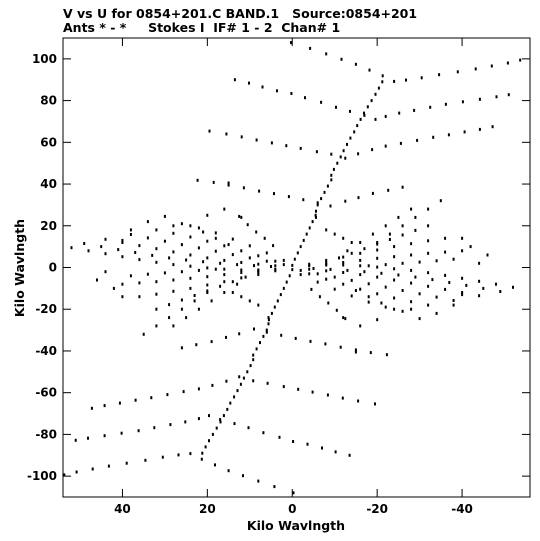  Describe the element at coordinates (48, 226) in the screenshot. I see `y-tick-label: 20` at that location.